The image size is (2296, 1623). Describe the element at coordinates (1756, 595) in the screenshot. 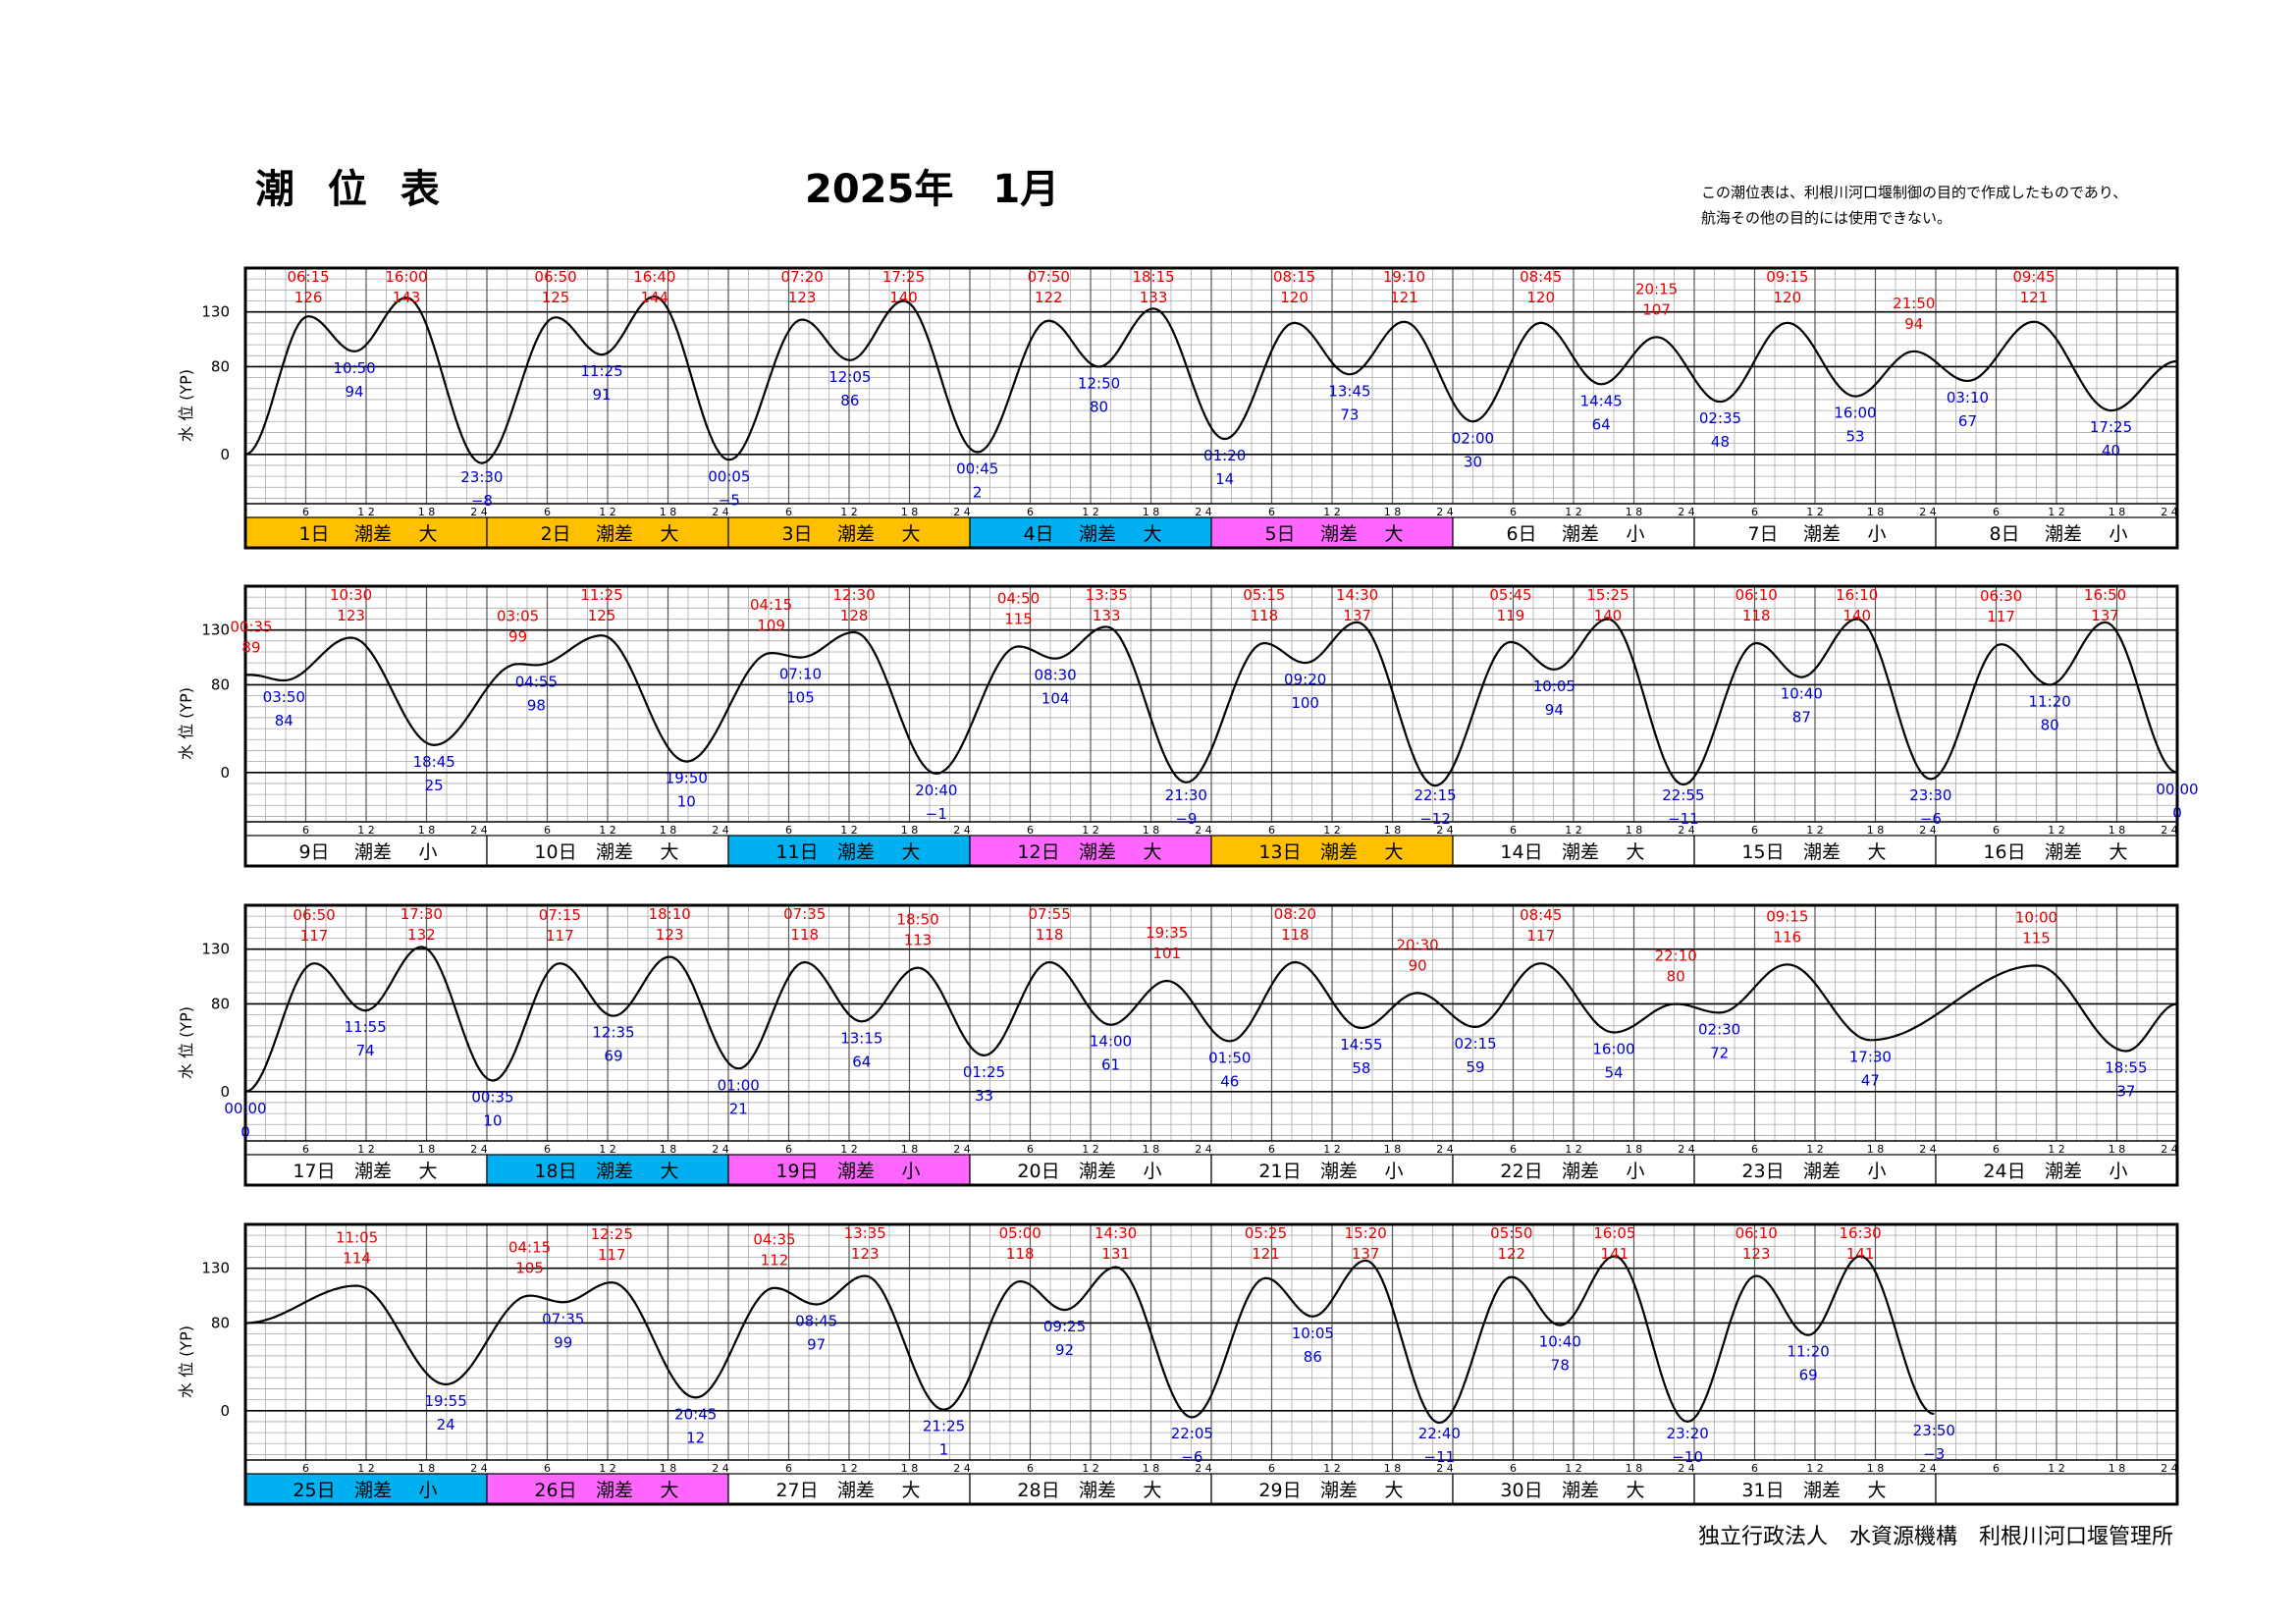

I see `high-tide-time: 06:10` at that location.